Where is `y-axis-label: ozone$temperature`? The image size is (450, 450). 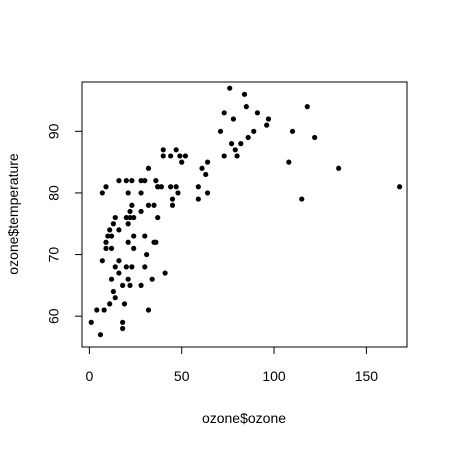
y-axis-label: ozone$temperature is located at coordinates (13, 214).